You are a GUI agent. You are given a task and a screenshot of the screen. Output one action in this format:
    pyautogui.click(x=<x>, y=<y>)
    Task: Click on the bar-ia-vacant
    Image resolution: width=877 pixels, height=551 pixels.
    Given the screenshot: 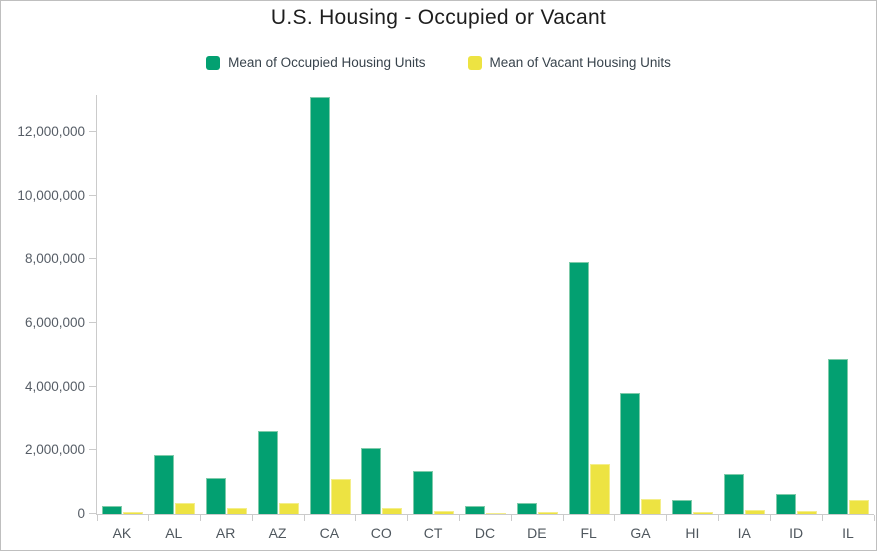 What is the action you would take?
    pyautogui.click(x=754, y=512)
    